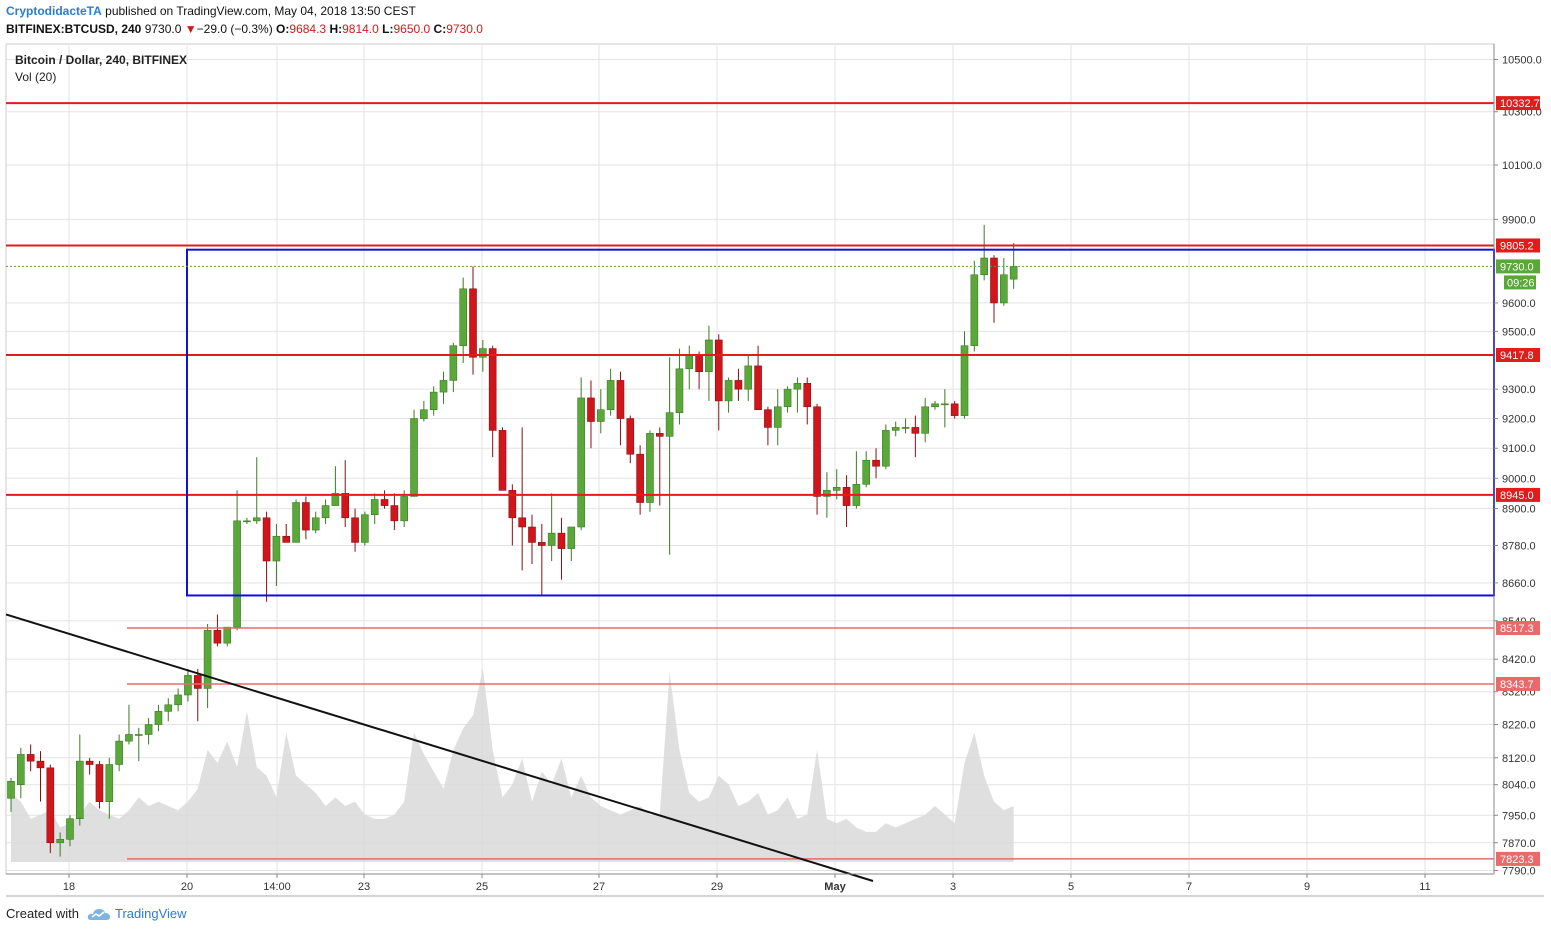 The image size is (1551, 932). Describe the element at coordinates (1517, 629) in the screenshot. I see `level-price-text: 8517.3` at that location.